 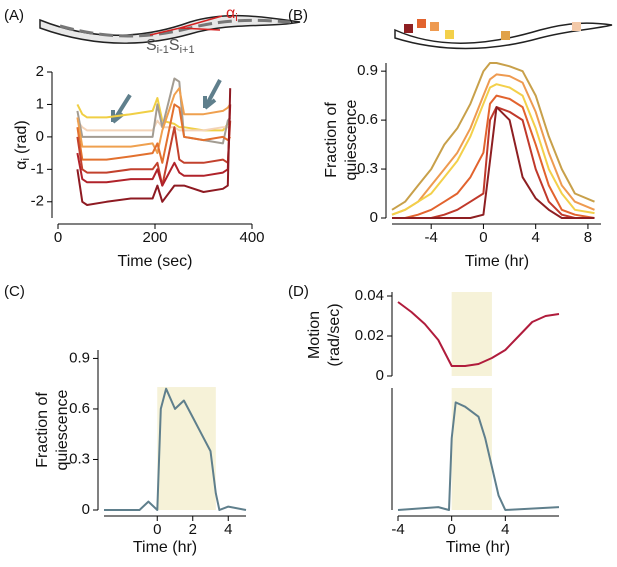 What do you see at coordinates (186, 25) in the screenshot?
I see `angle-marker` at bounding box center [186, 25].